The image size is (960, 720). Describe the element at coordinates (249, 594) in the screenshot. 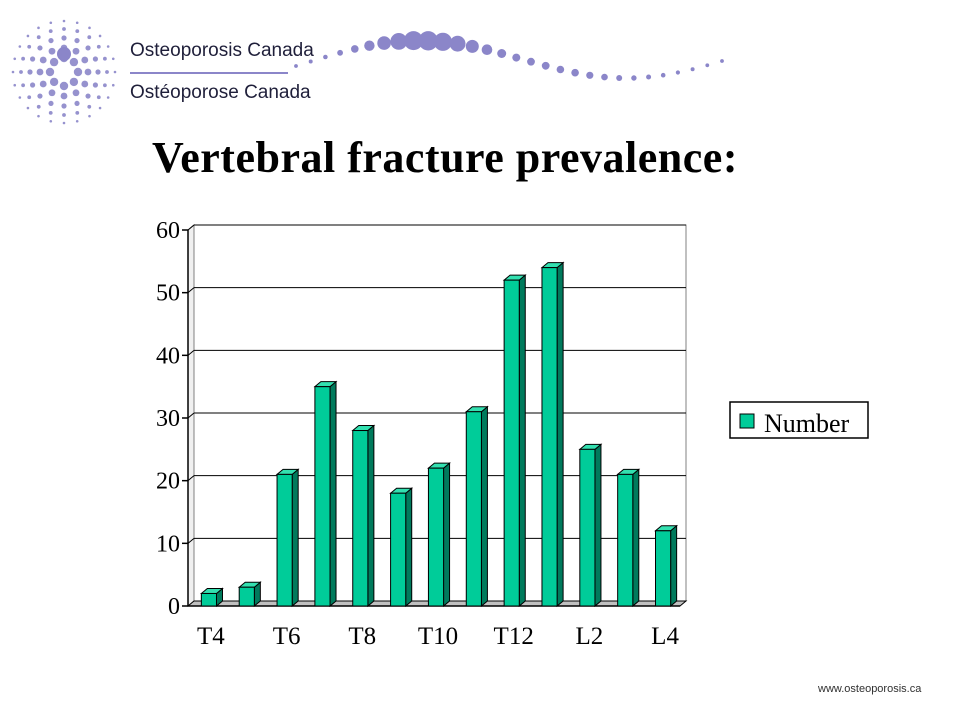

I see `bar-t5` at that location.